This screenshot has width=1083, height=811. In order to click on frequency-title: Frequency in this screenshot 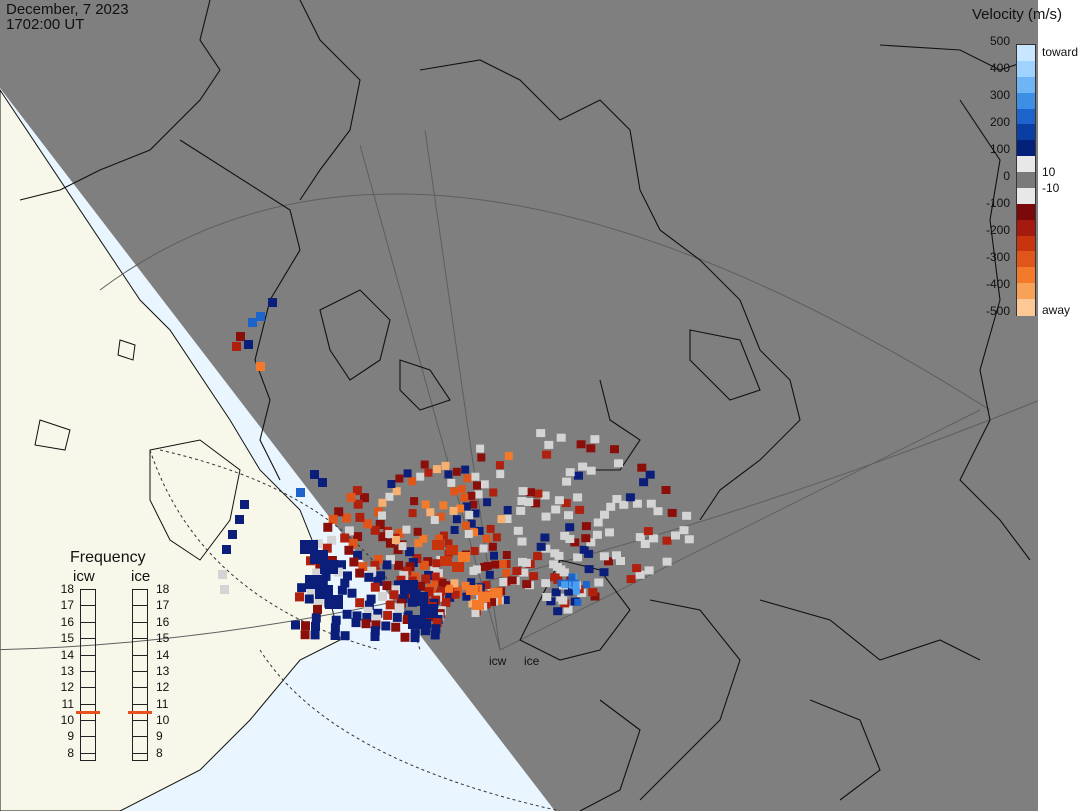, I will do `click(108, 557)`.